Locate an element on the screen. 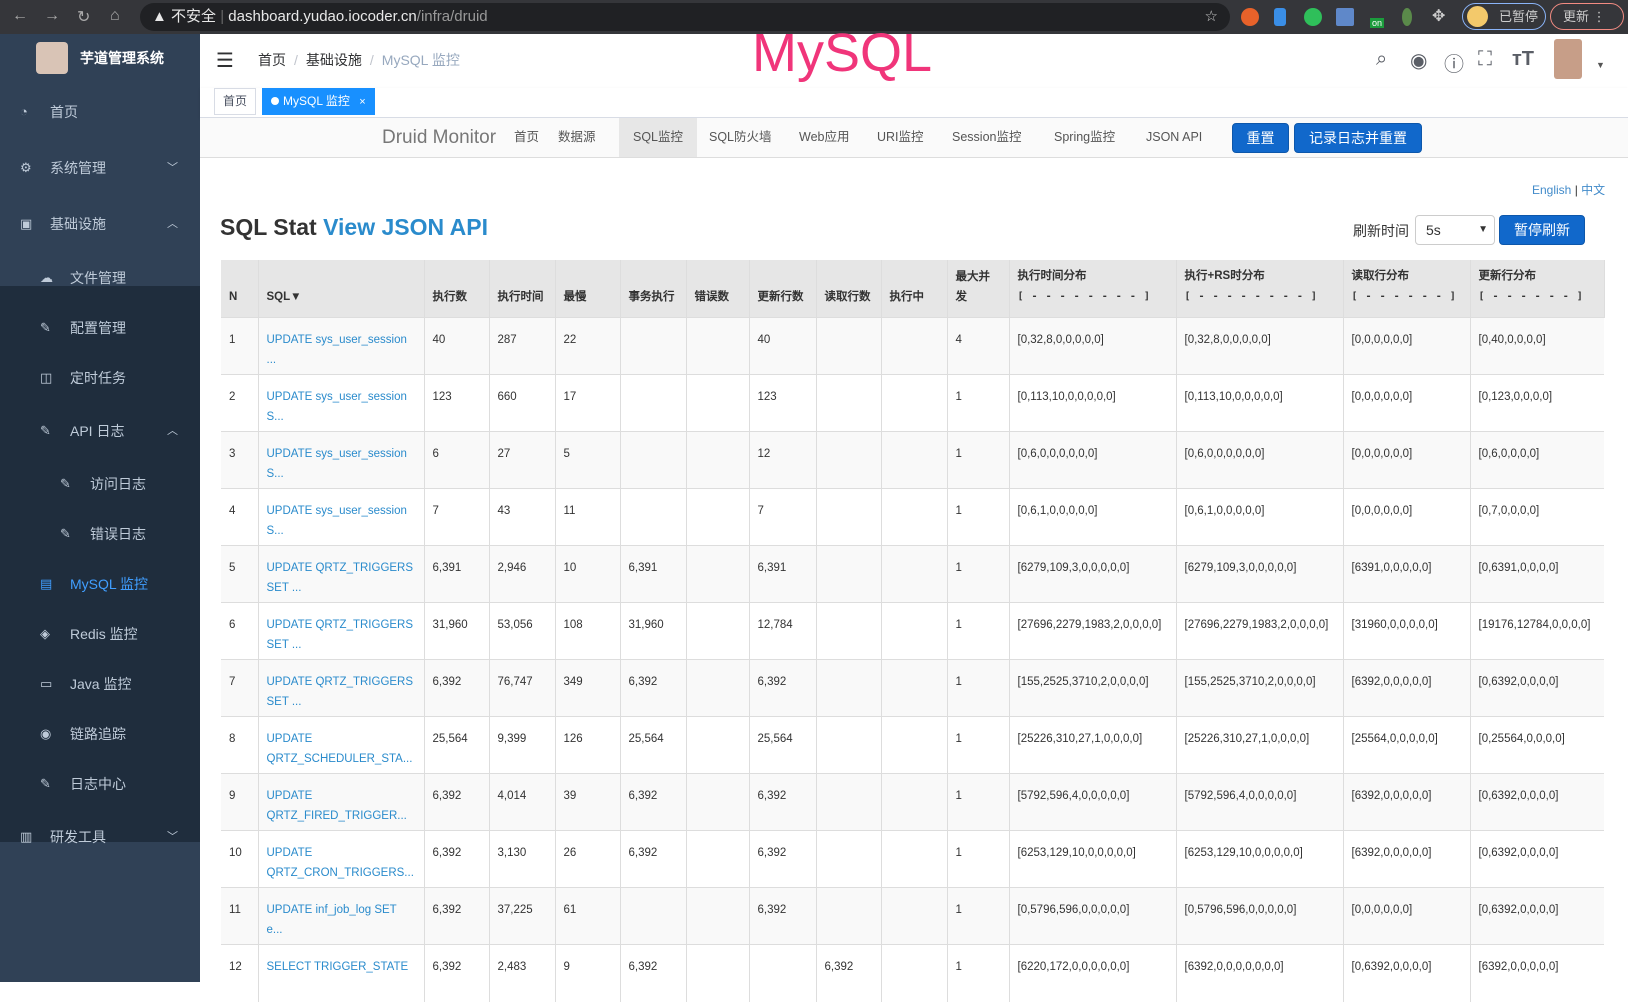 The height and width of the screenshot is (1002, 1628). reset-button: 重置 is located at coordinates (1260, 138).